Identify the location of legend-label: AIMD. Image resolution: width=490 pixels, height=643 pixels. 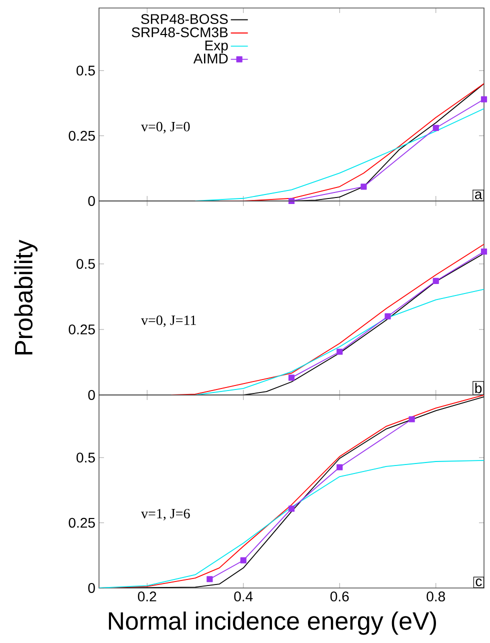
(210, 59).